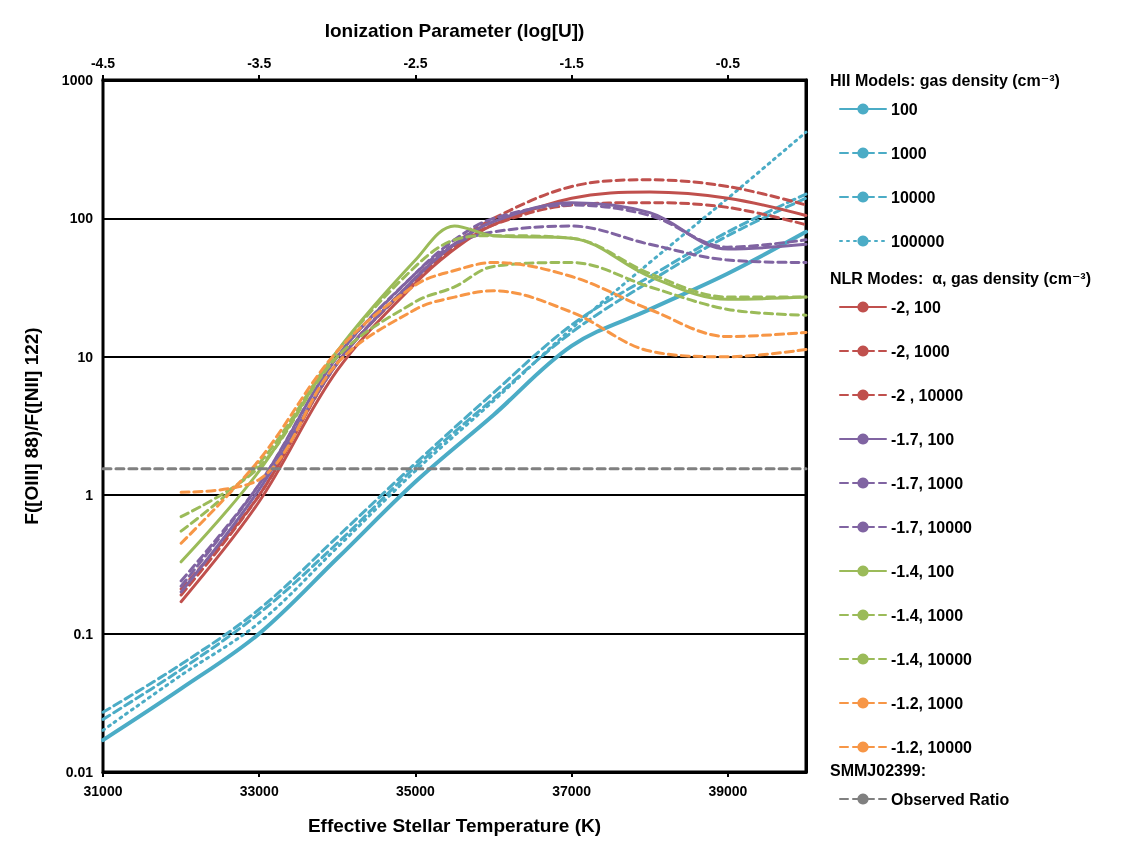 This screenshot has width=1138, height=861. Describe the element at coordinates (909, 153) in the screenshot. I see `legend-label: 1000` at that location.